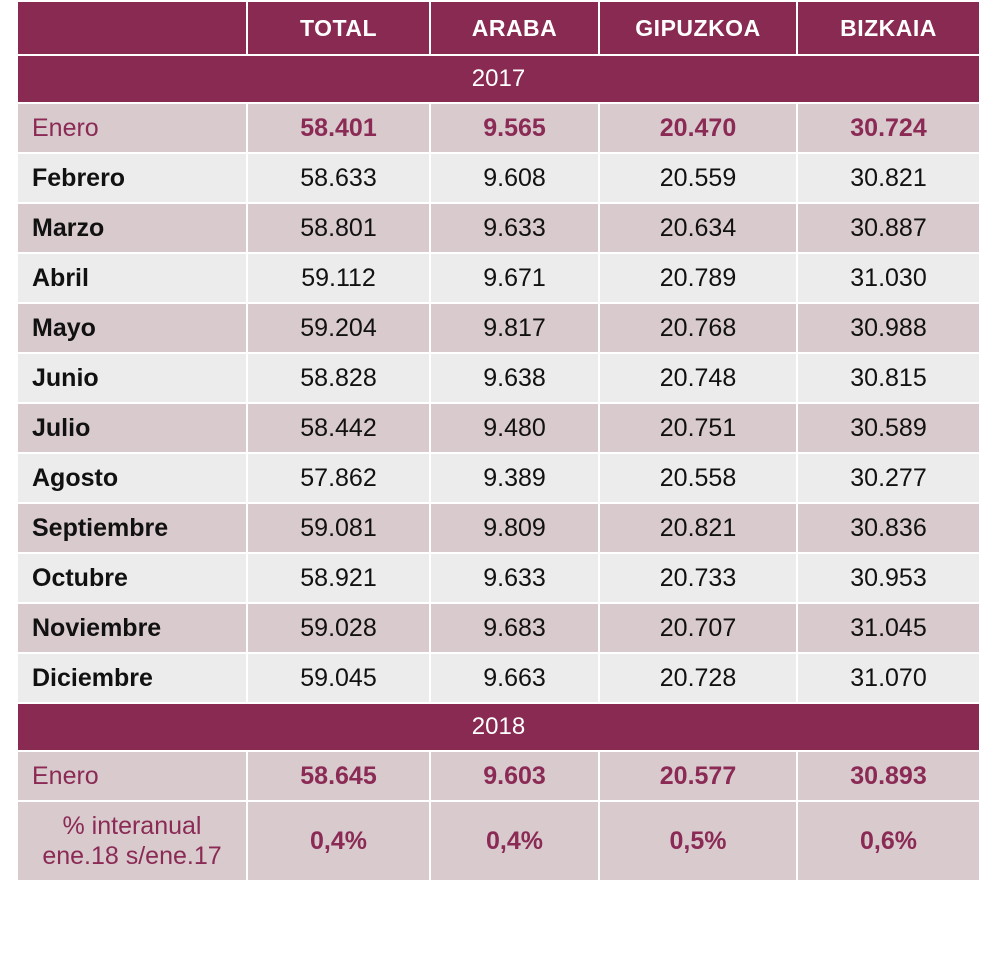  I want to click on table-row: Noviembre 59.028 9.683 20.707 31.045, so click(498, 628).